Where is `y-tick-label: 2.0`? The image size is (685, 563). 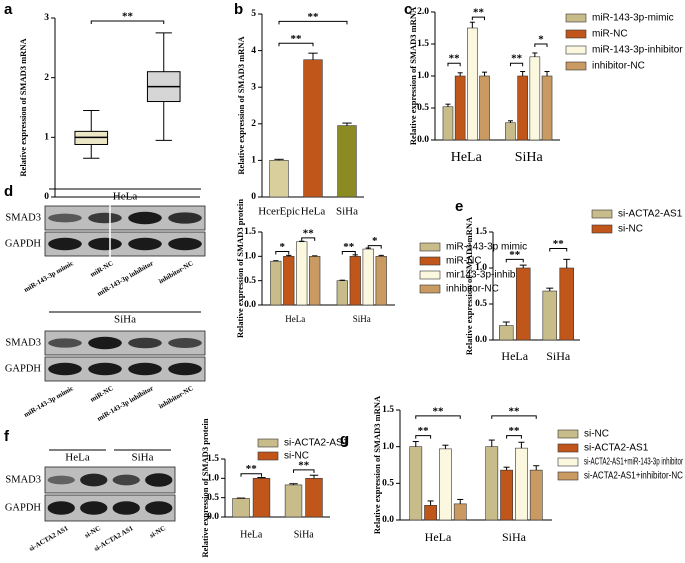
y-tick-label: 2.0 is located at coordinates (423, 12).